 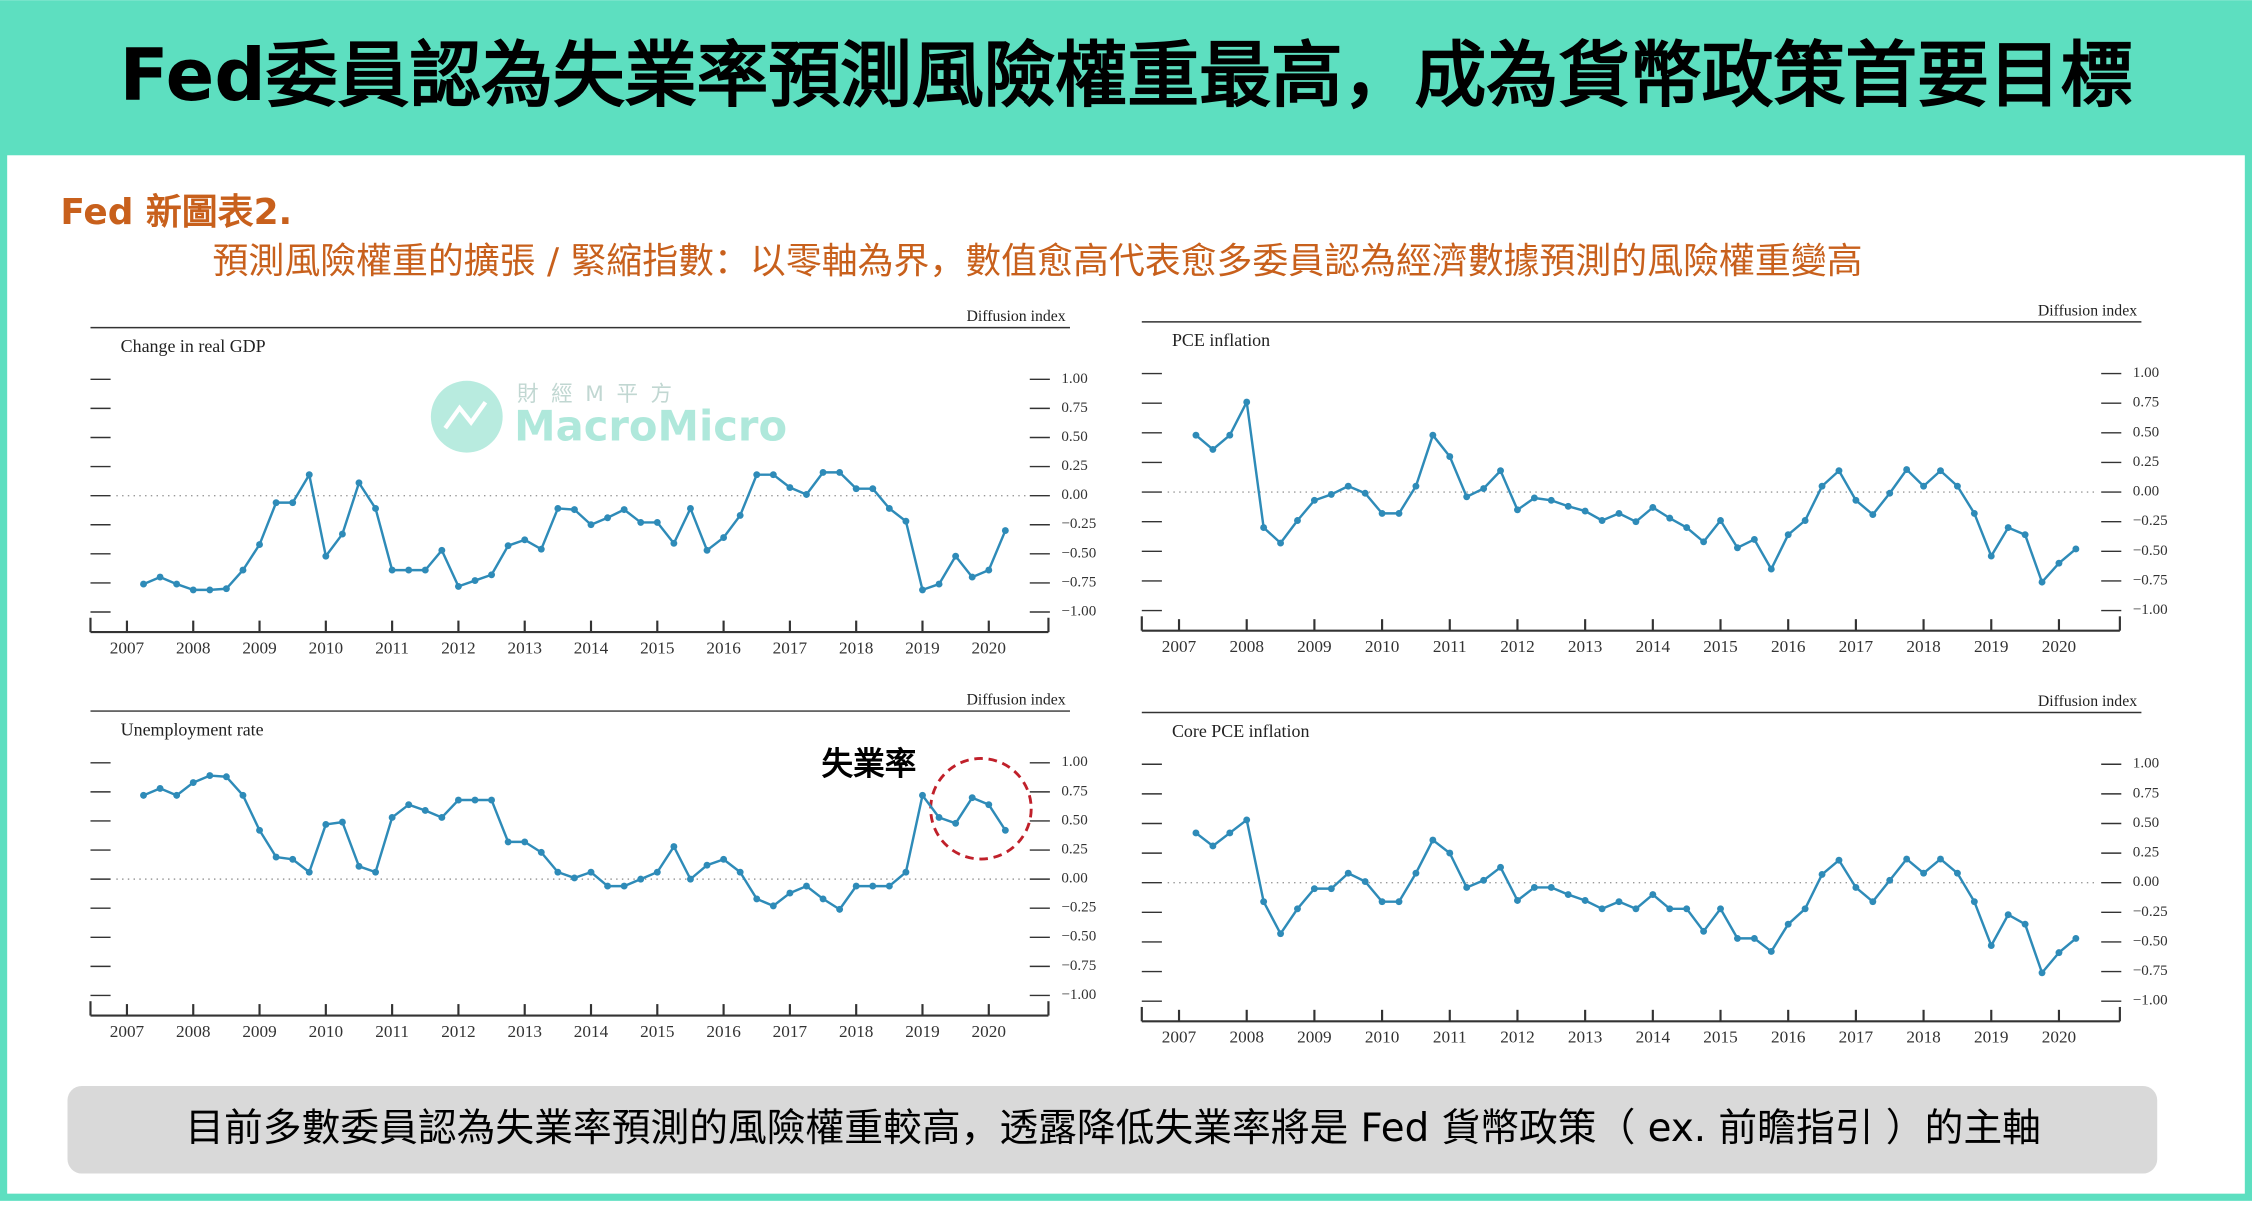 What do you see at coordinates (2146, 432) in the screenshot?
I see `y-tick-label: 0.50` at bounding box center [2146, 432].